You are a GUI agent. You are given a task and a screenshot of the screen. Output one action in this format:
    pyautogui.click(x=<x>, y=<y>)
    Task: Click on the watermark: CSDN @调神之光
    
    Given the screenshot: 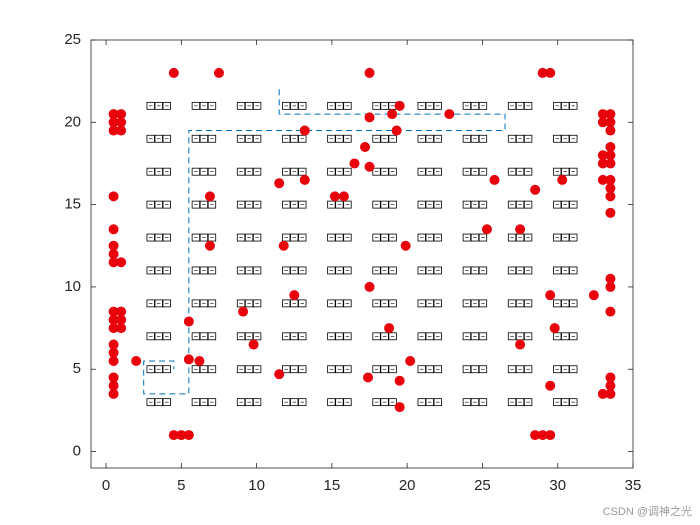 What is the action you would take?
    pyautogui.click(x=647, y=511)
    